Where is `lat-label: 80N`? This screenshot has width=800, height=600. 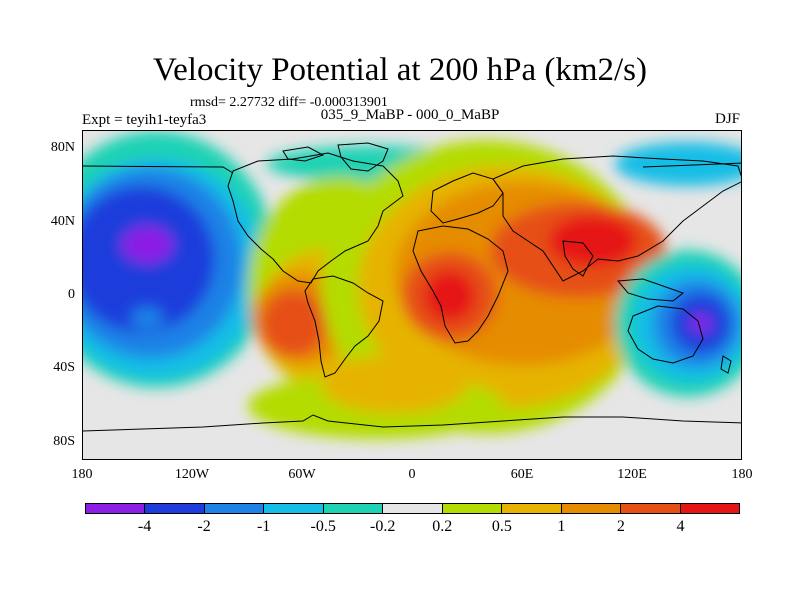 lat-label: 80N is located at coordinates (62, 148).